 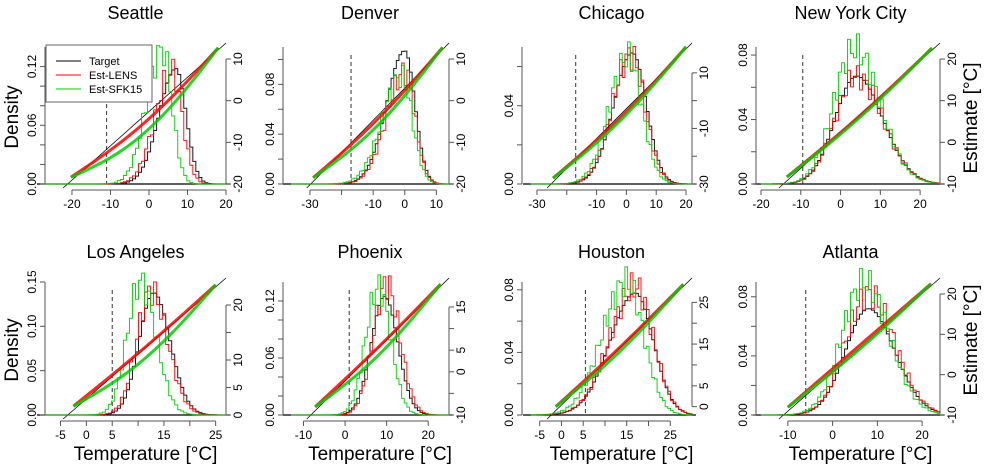 What do you see at coordinates (12, 350) in the screenshot?
I see `ylabel-left-bottom: Density` at bounding box center [12, 350].